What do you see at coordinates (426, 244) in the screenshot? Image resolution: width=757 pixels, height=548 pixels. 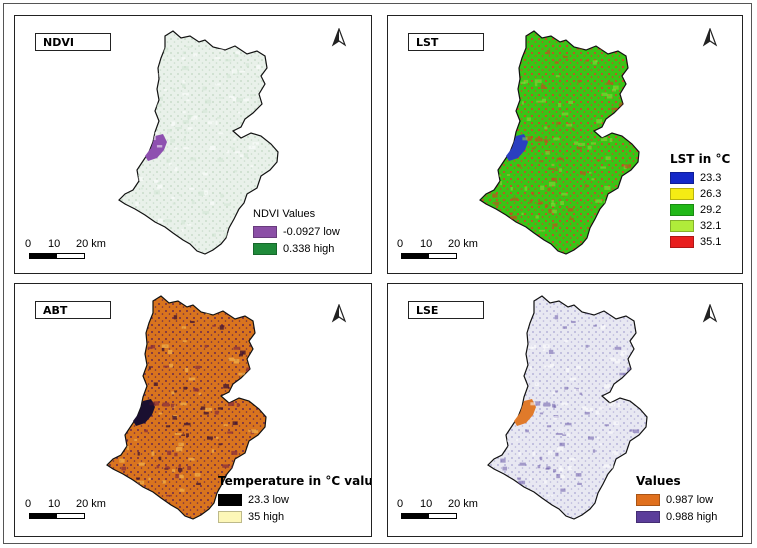 I see `scale-label-10: 10` at bounding box center [426, 244].